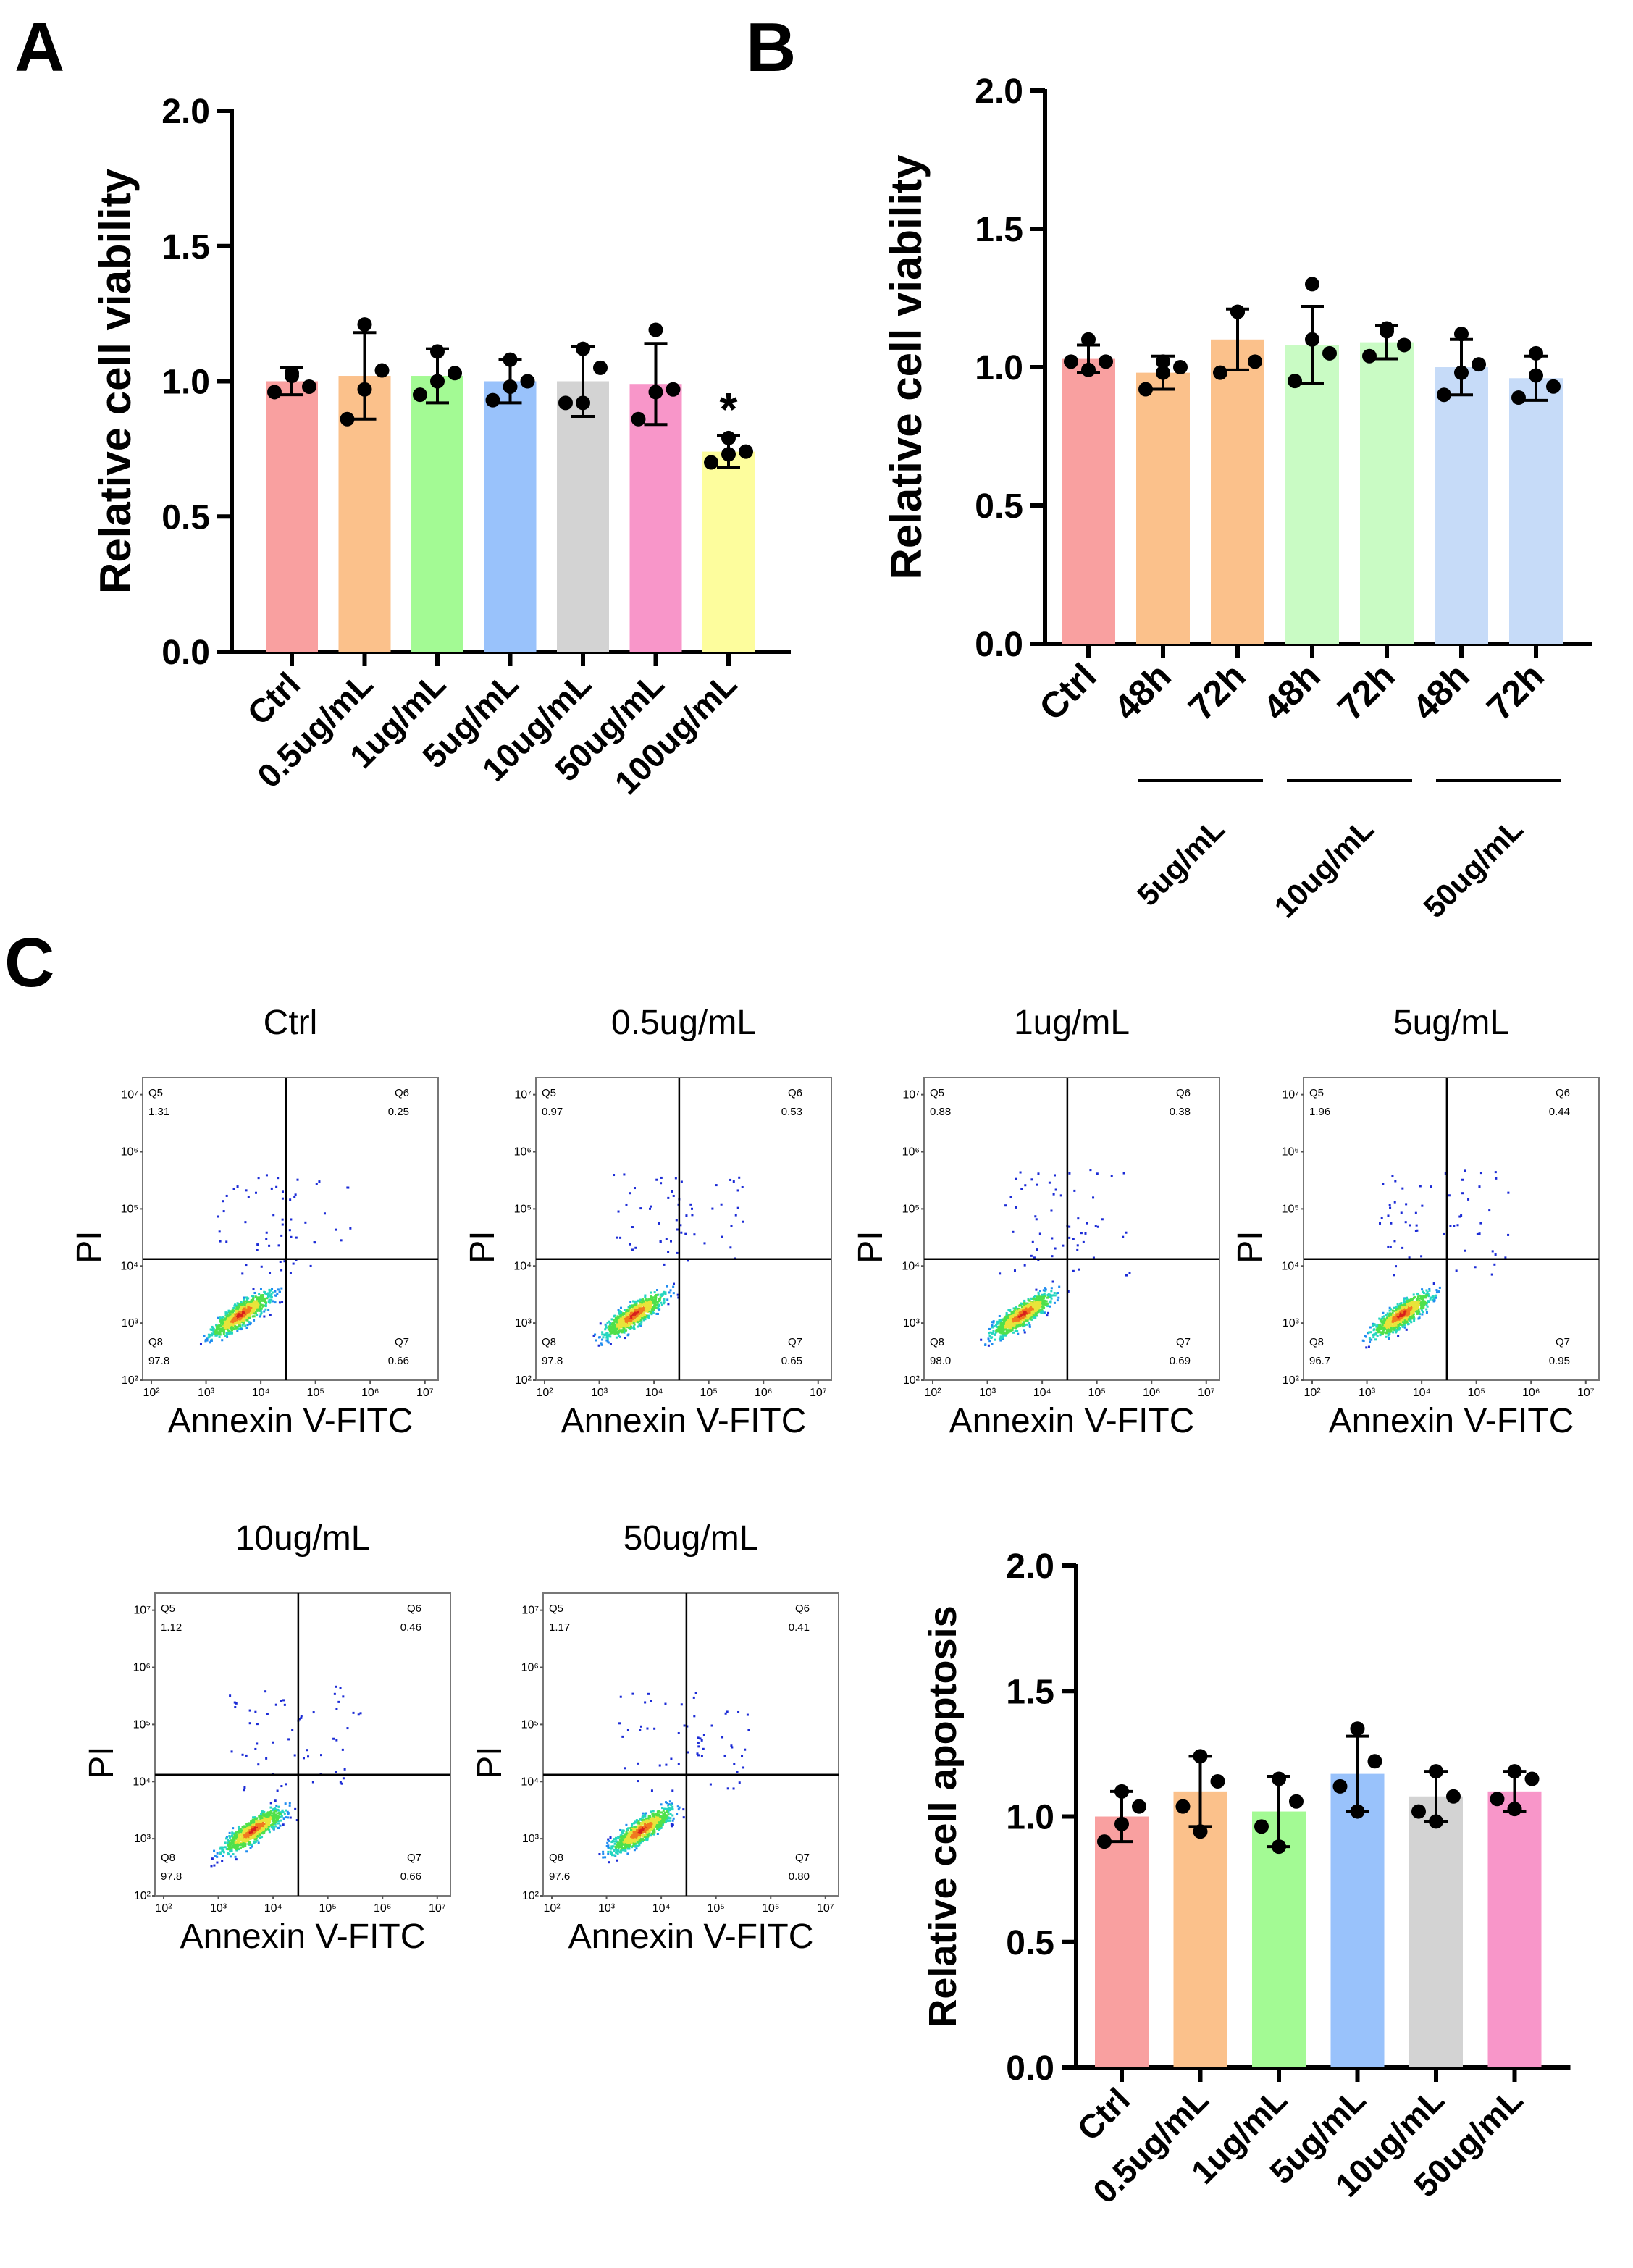 This screenshot has height=2268, width=1633. What do you see at coordinates (1291, 691) in the screenshot?
I see `x-tick-label: 48h` at bounding box center [1291, 691].